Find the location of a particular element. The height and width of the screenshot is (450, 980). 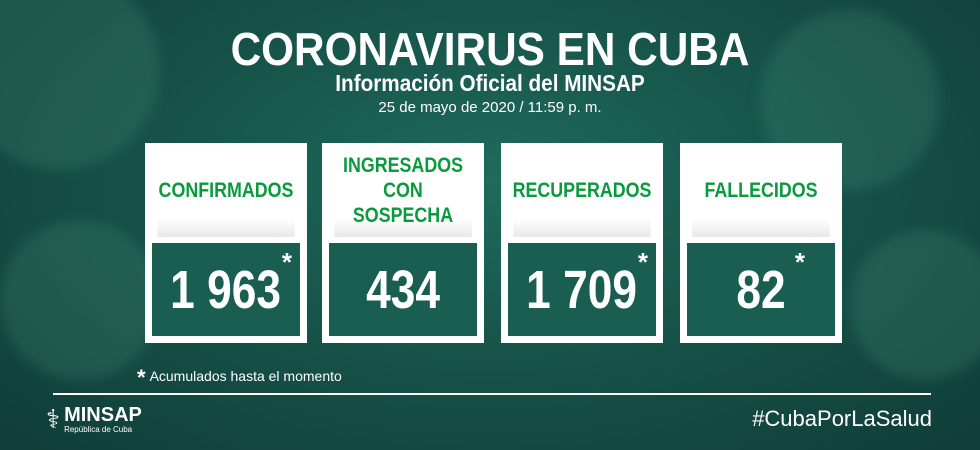

page-title: CORONAVIRUS EN CUBA is located at coordinates (490, 49).